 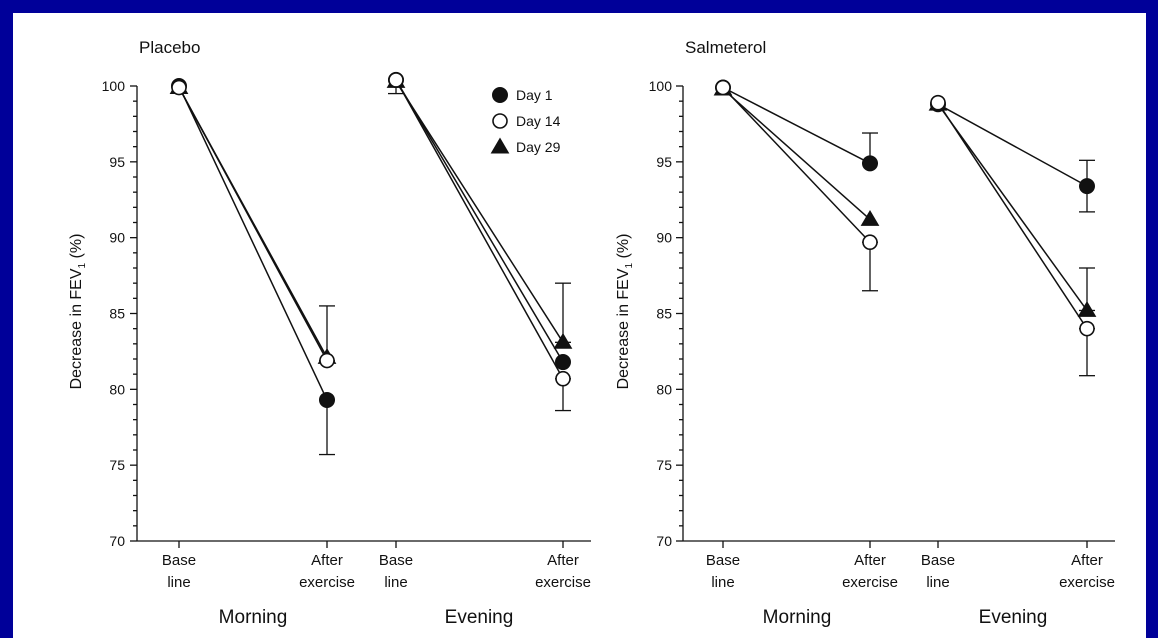 What do you see at coordinates (534, 95) in the screenshot?
I see `legend-label: Day 1` at bounding box center [534, 95].